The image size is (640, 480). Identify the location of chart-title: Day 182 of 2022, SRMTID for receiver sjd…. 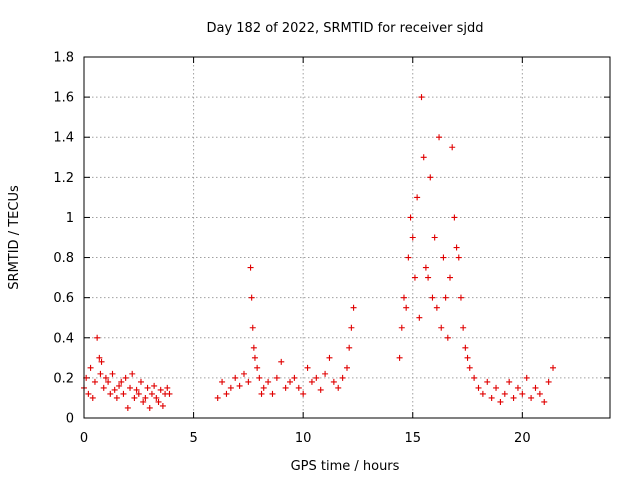
(344, 28).